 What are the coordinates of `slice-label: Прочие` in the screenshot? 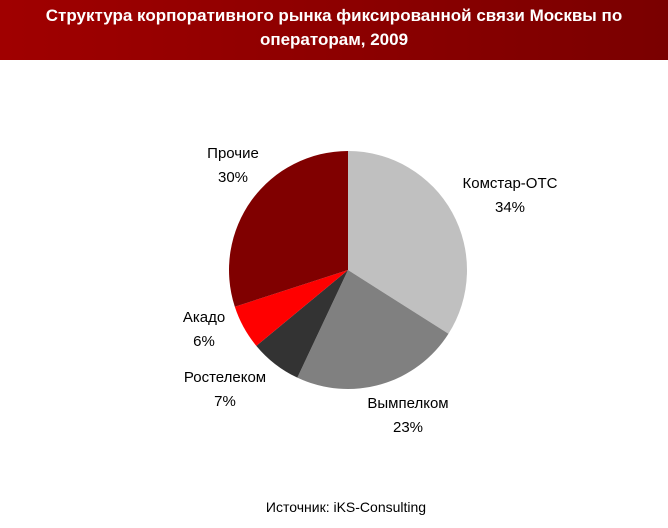 It's located at (233, 153).